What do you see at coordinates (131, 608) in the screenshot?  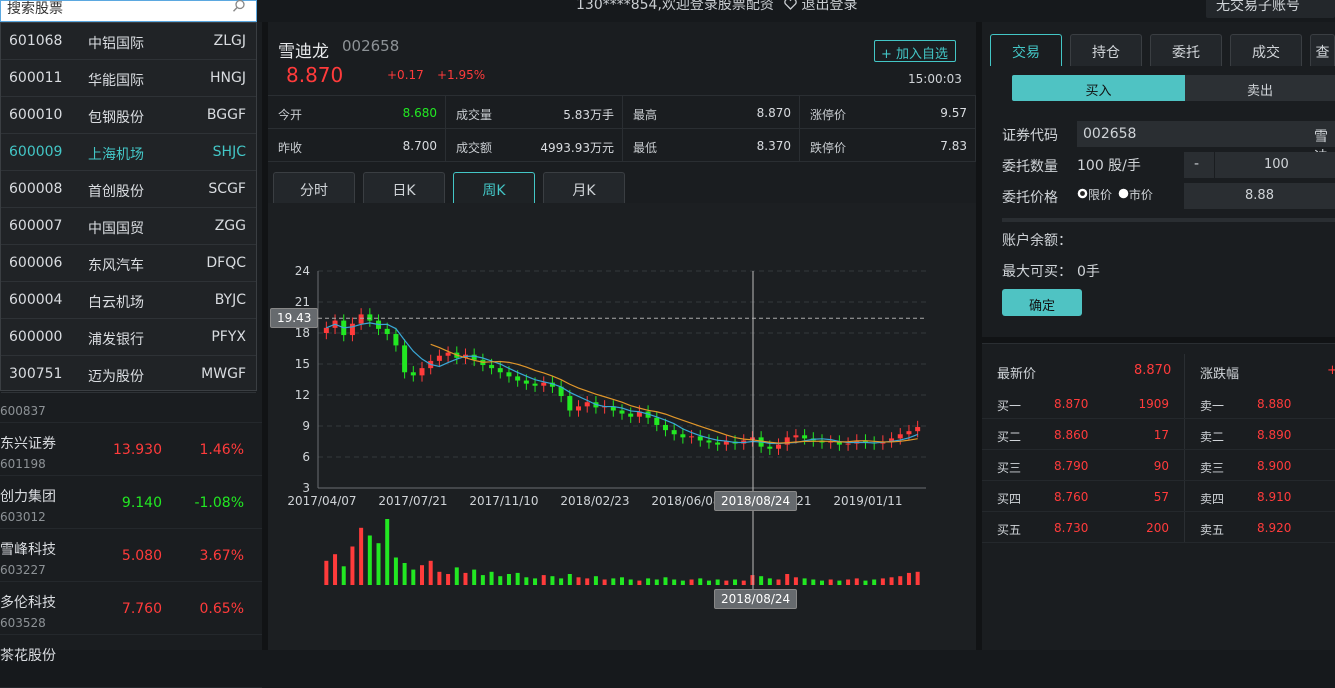 I see `stock-list-item: 多伦科技 603528 7.760 0.65%` at bounding box center [131, 608].